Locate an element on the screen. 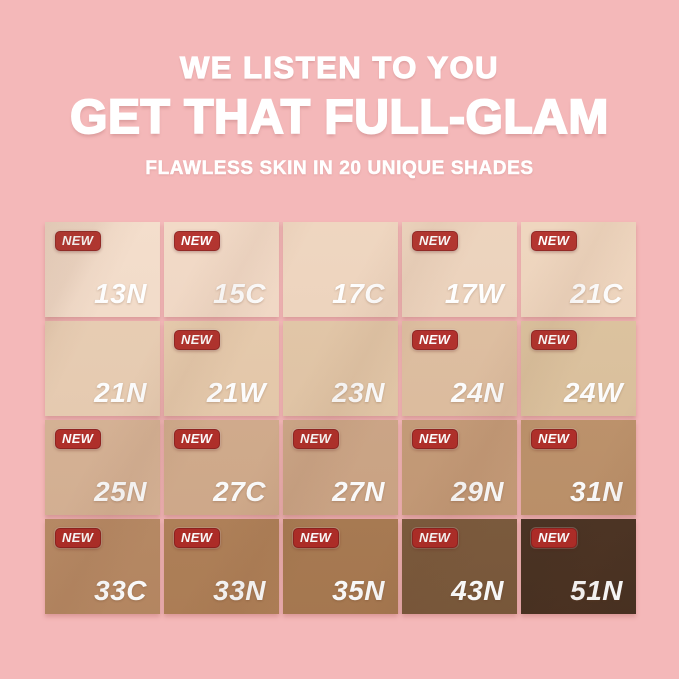 The width and height of the screenshot is (679, 679). shade-swatch-43N: NEW 43N is located at coordinates (459, 566).